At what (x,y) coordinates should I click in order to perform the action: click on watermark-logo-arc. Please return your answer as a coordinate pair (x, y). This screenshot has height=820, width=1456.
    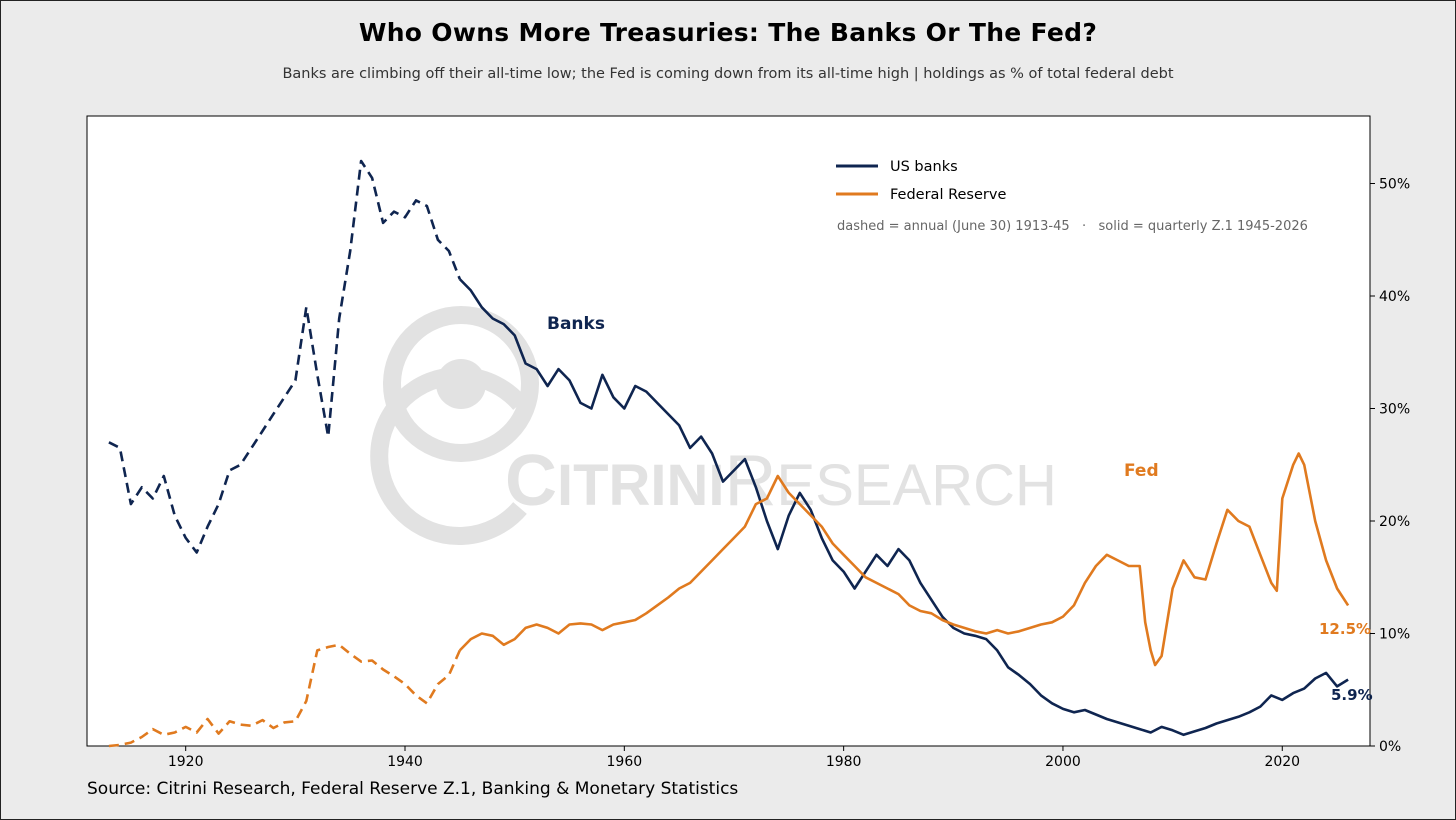
    Looking at the image, I should click on (448, 456).